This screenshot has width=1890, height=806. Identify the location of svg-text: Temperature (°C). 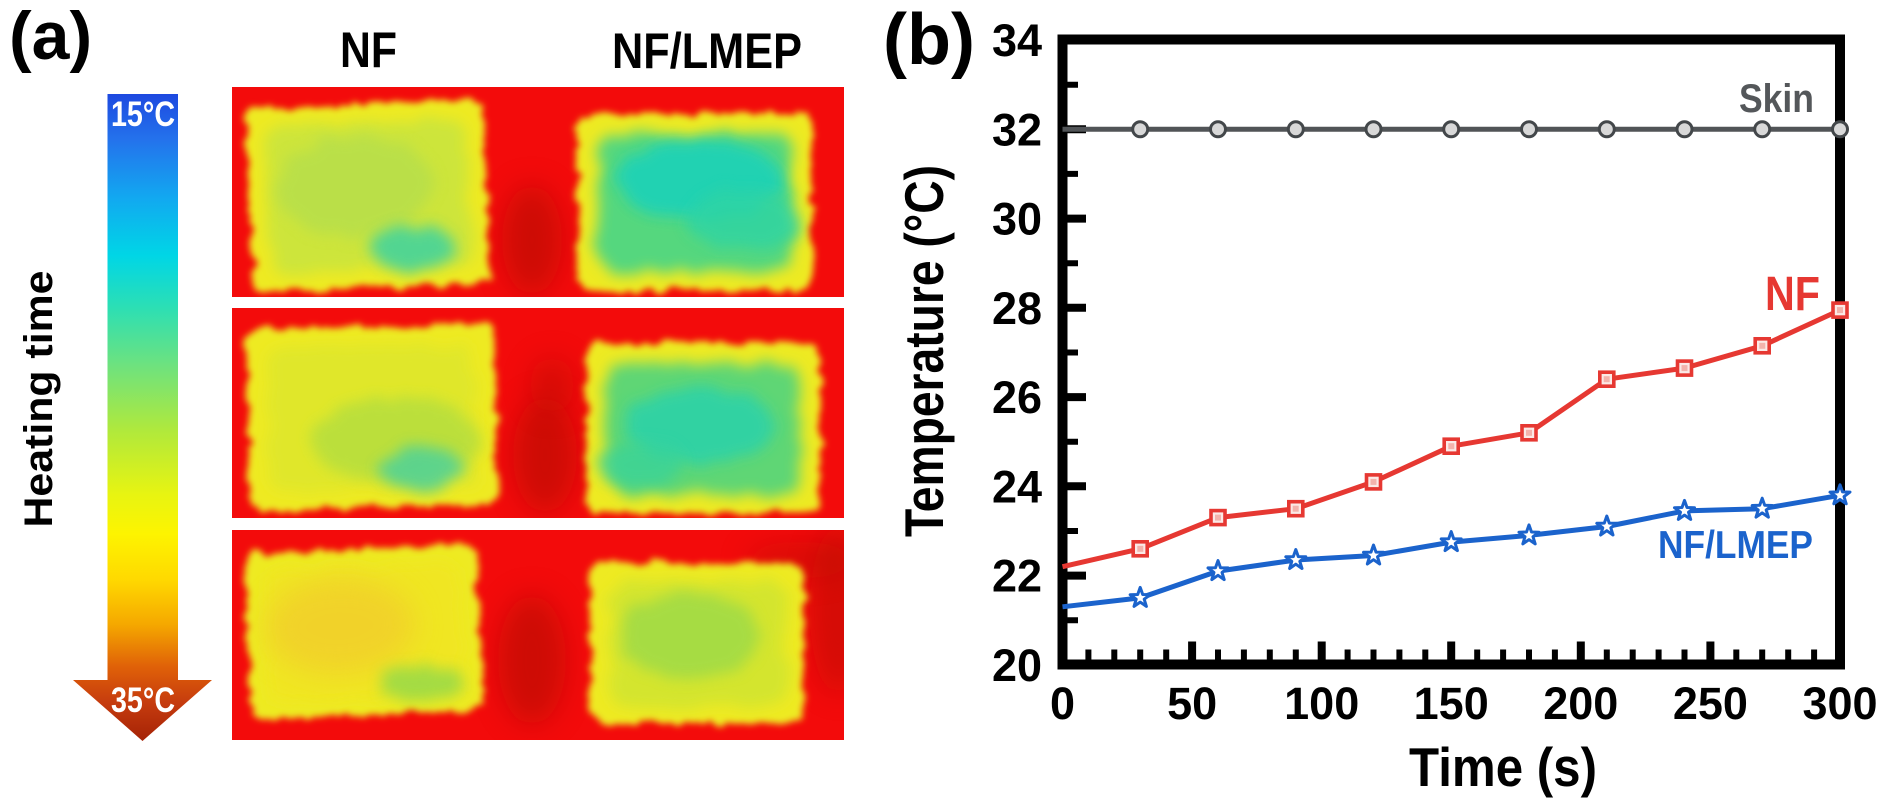
(924, 351).